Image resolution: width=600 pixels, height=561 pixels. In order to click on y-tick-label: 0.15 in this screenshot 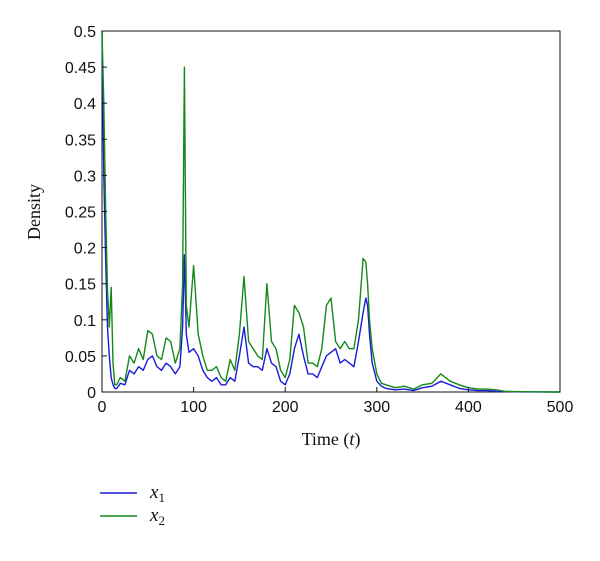, I will do `click(80, 285)`.